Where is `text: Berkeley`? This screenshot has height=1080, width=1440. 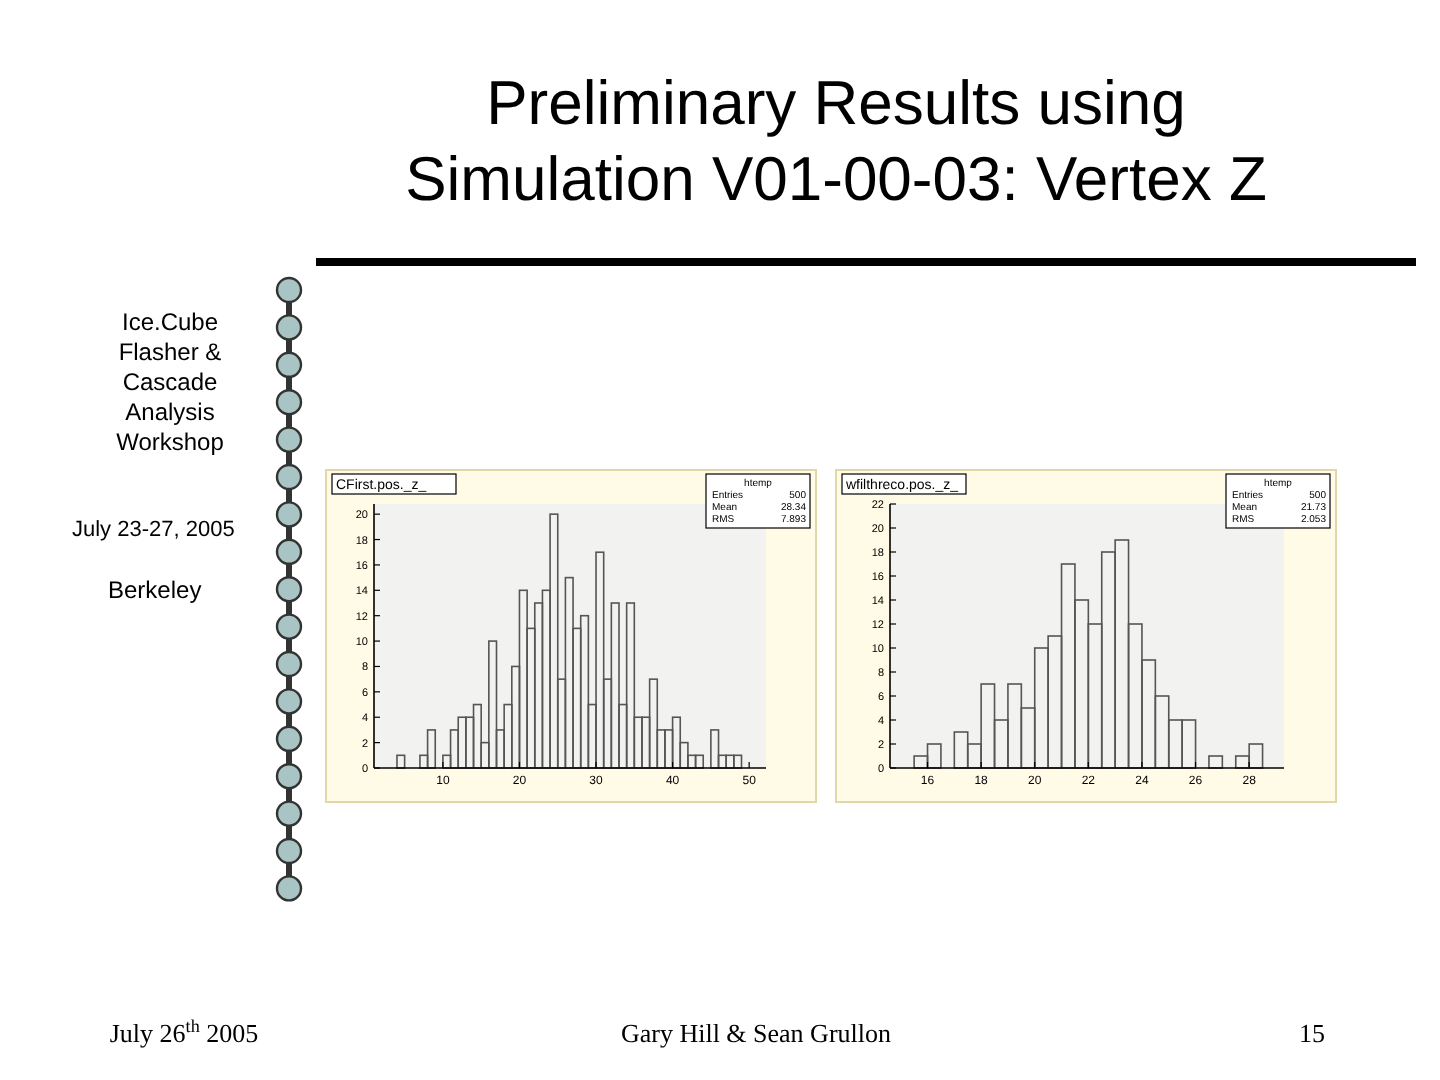
text: Berkeley is located at coordinates (155, 590).